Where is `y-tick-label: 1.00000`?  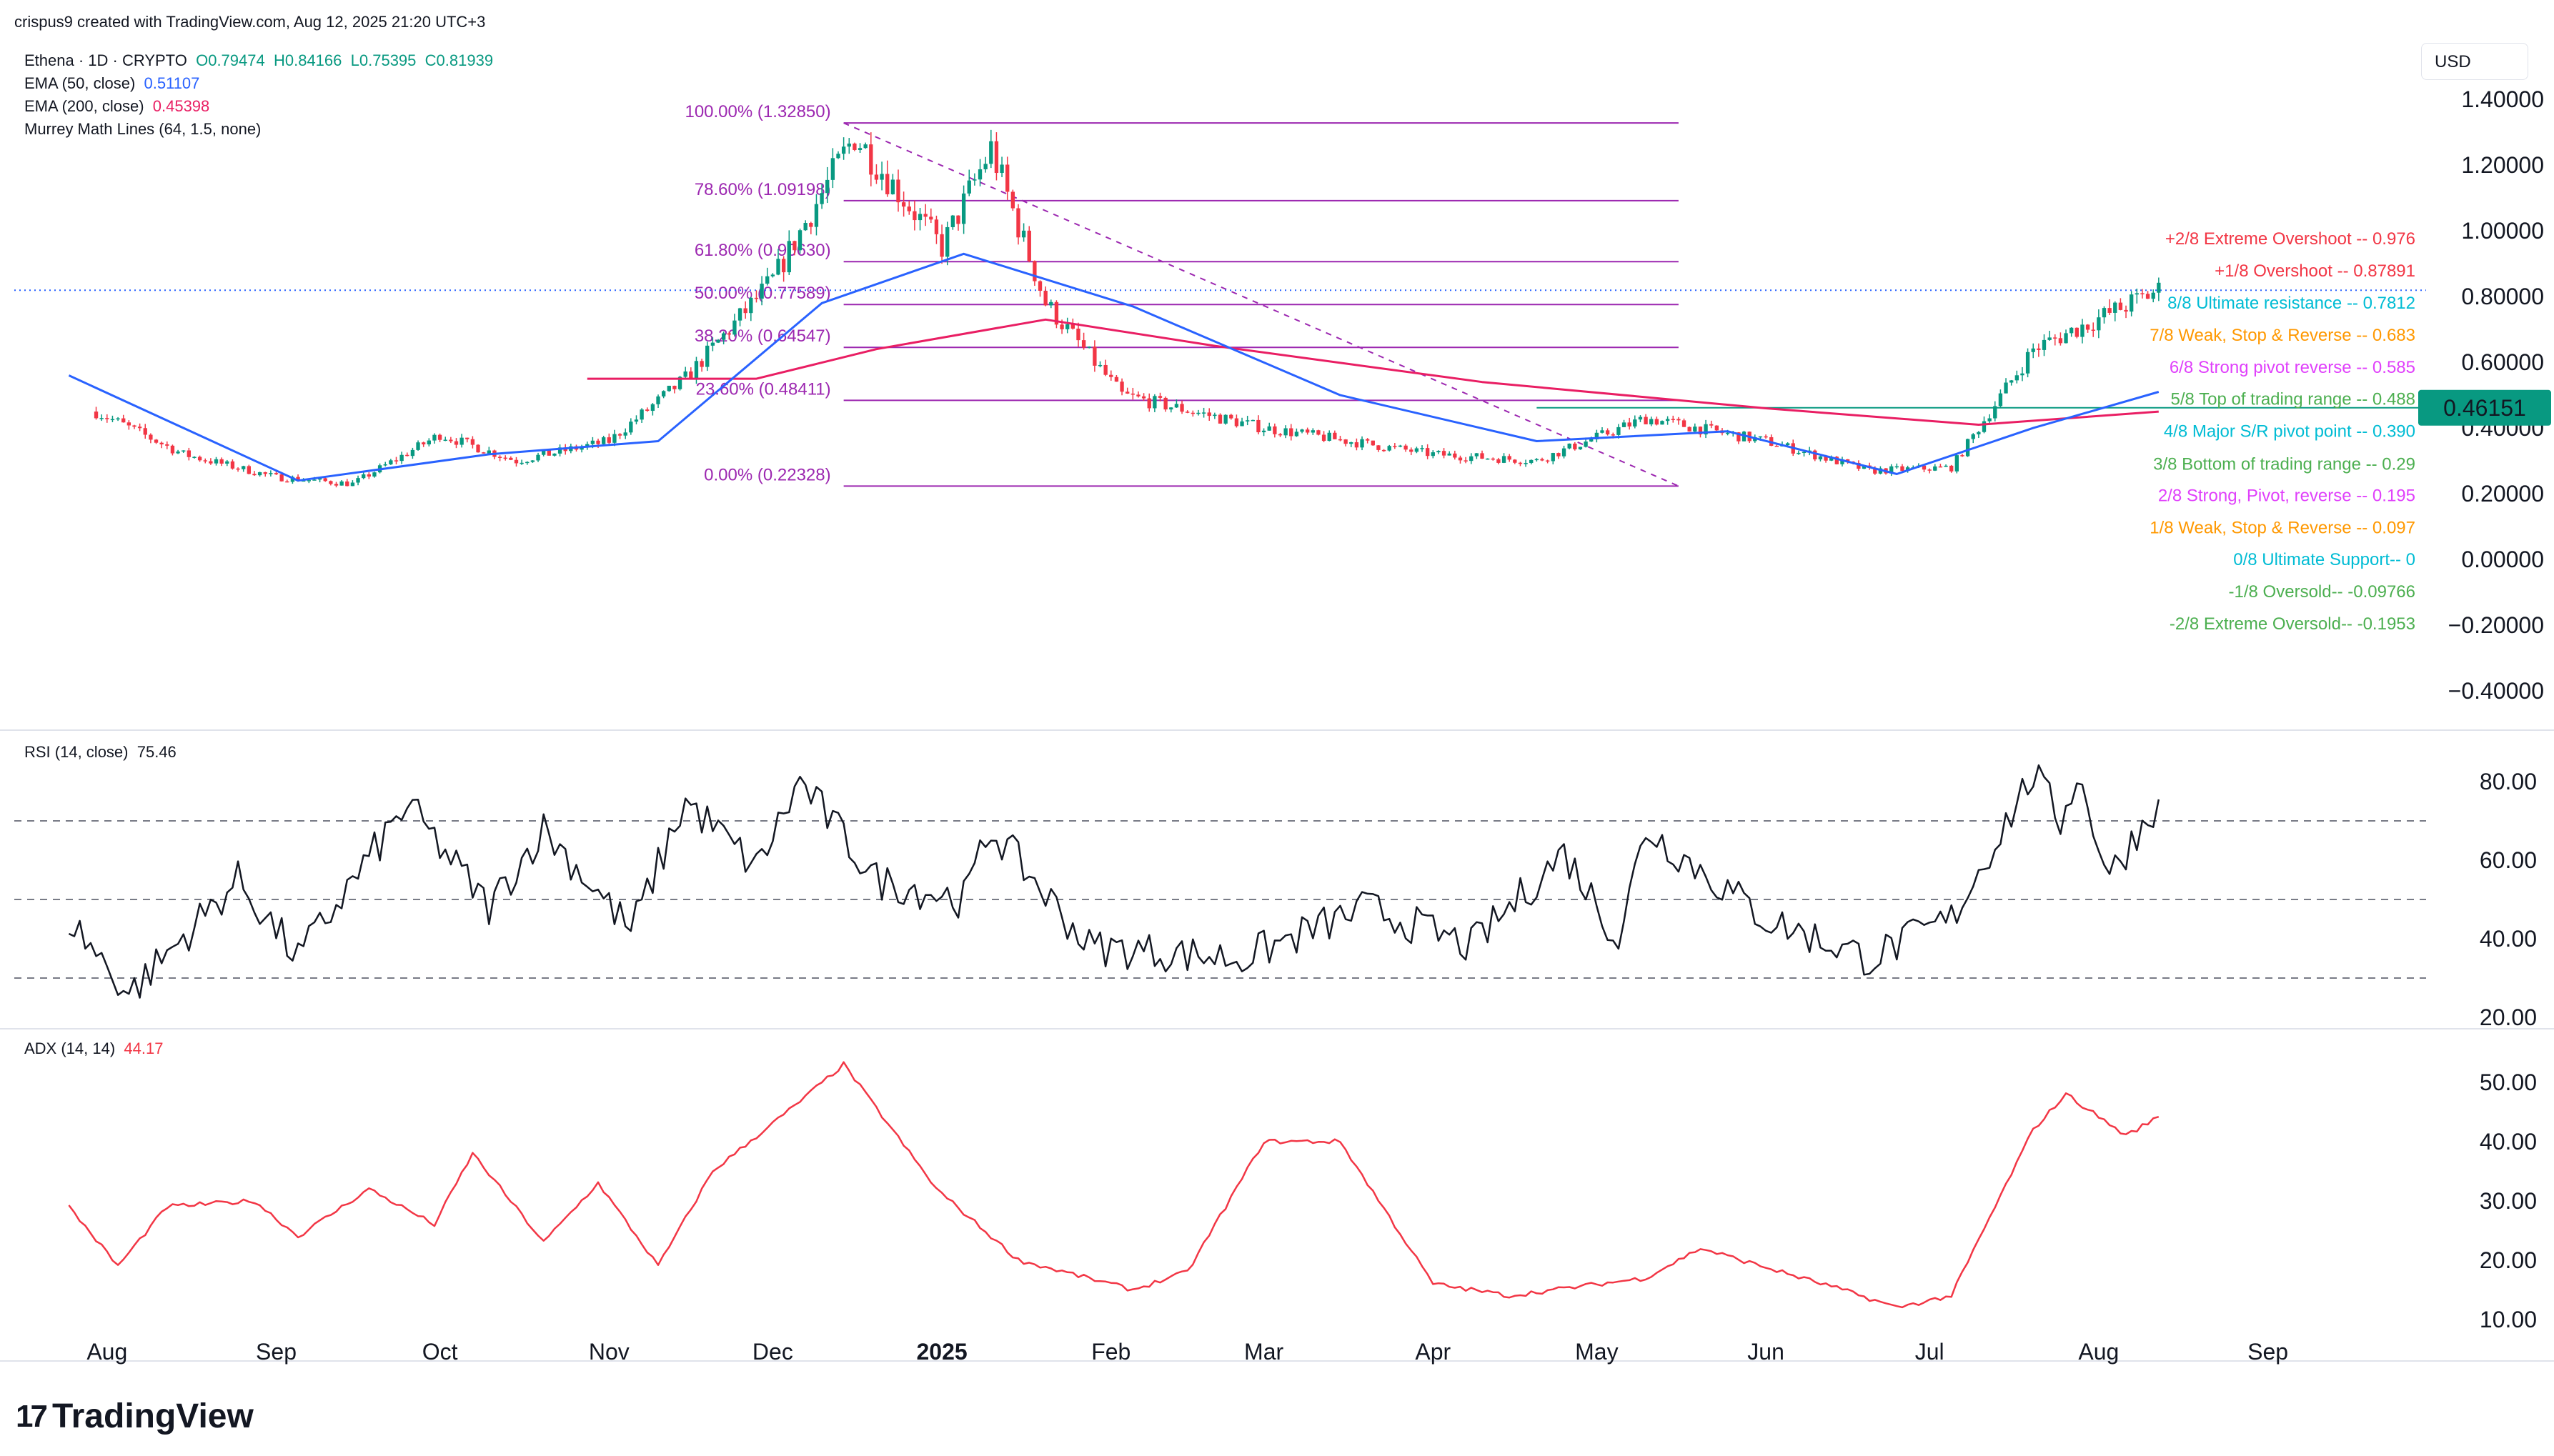
y-tick-label: 1.00000 is located at coordinates (2502, 231).